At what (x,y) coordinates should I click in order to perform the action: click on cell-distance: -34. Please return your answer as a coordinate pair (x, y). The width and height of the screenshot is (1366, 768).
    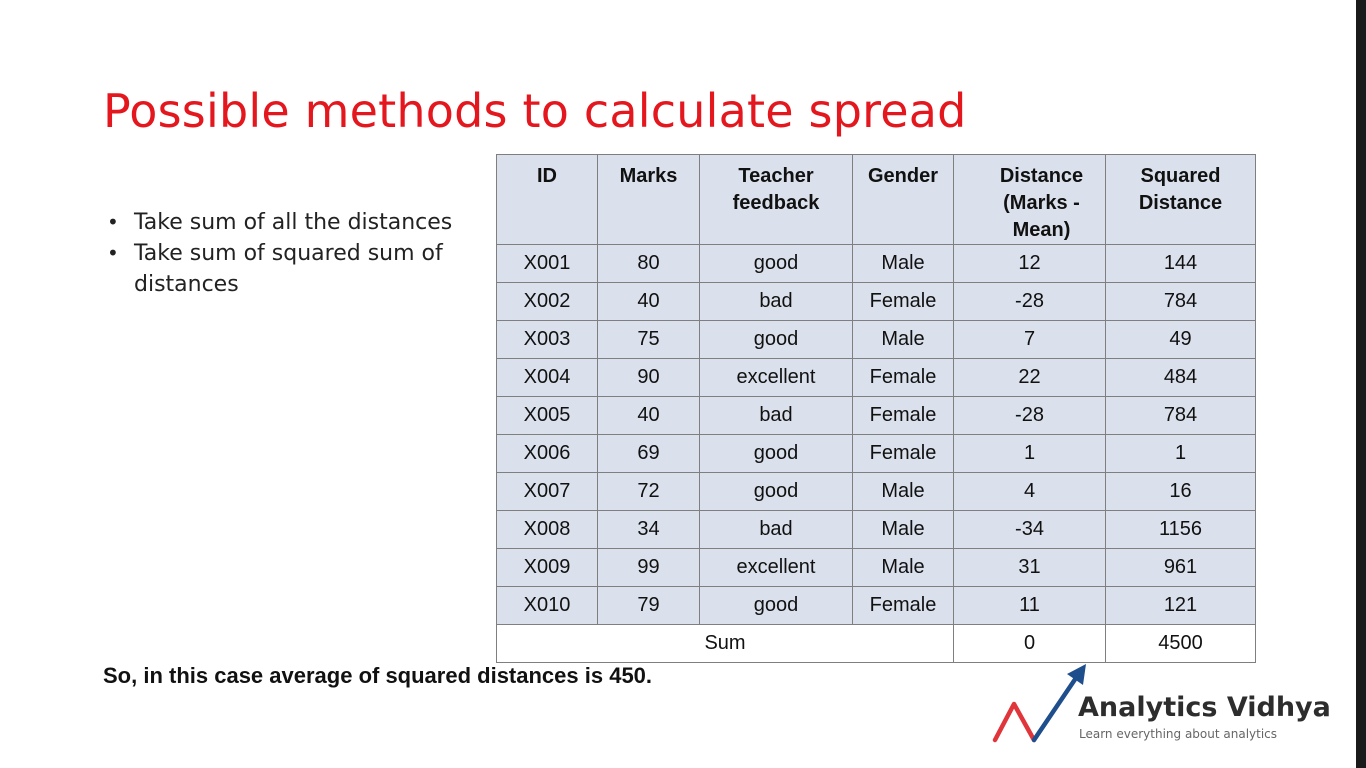
    Looking at the image, I should click on (1029, 529).